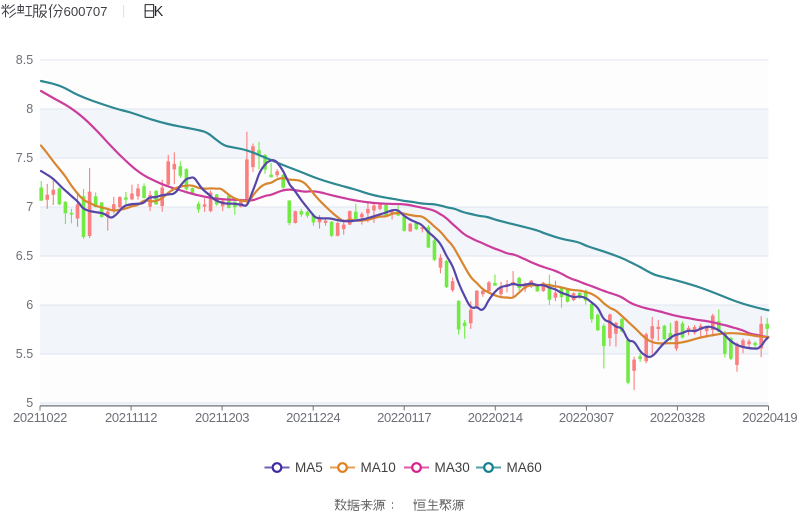  Describe the element at coordinates (159, 12) in the screenshot. I see `svg-text: K` at that location.